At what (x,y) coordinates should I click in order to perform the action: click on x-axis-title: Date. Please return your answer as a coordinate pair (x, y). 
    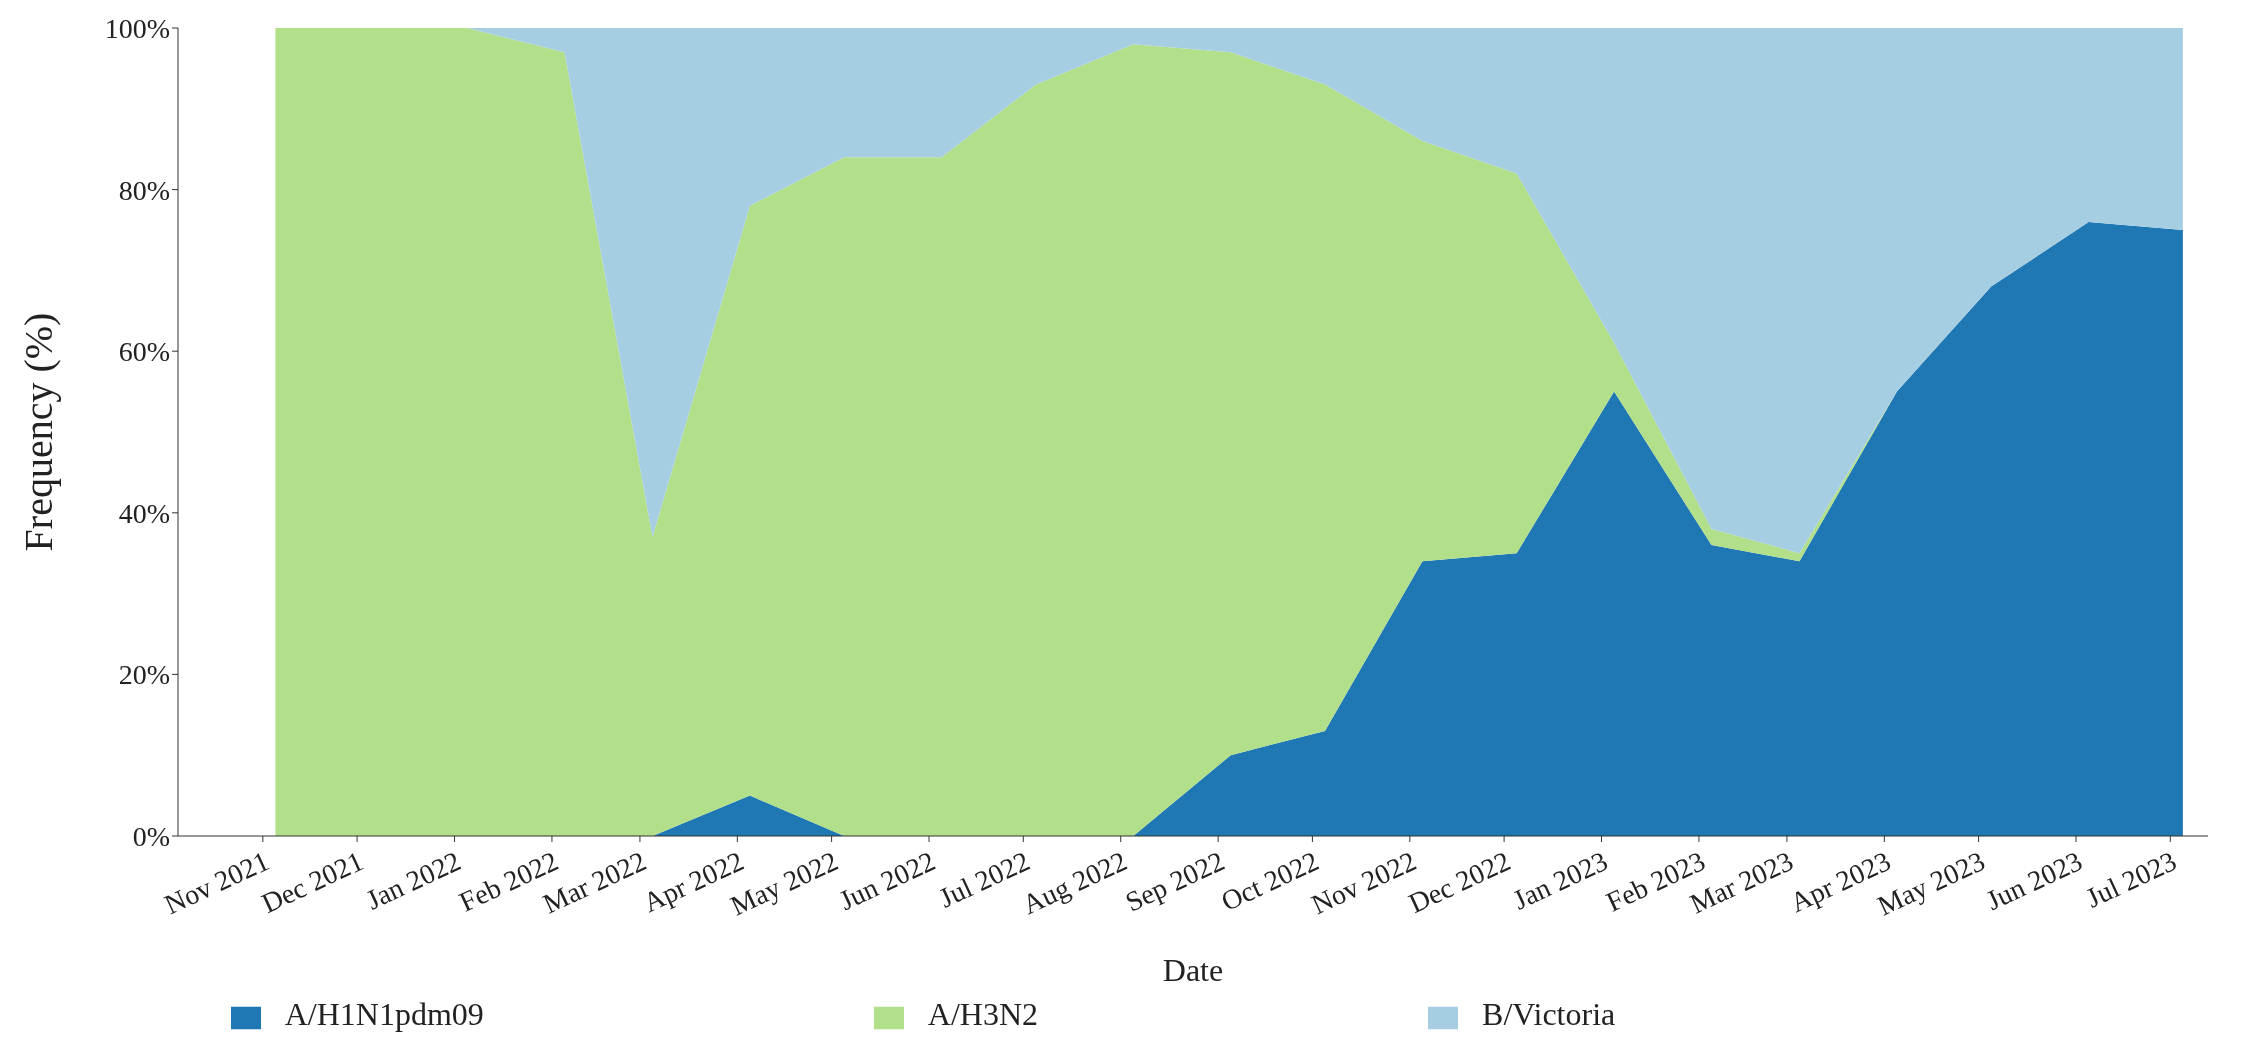
    Looking at the image, I should click on (1193, 970).